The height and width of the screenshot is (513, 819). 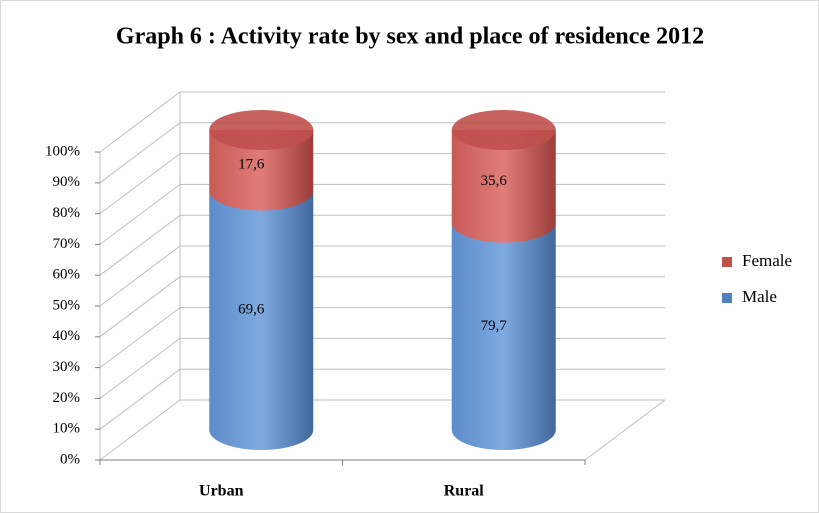 What do you see at coordinates (67, 275) in the screenshot?
I see `y-tick-label: 60%` at bounding box center [67, 275].